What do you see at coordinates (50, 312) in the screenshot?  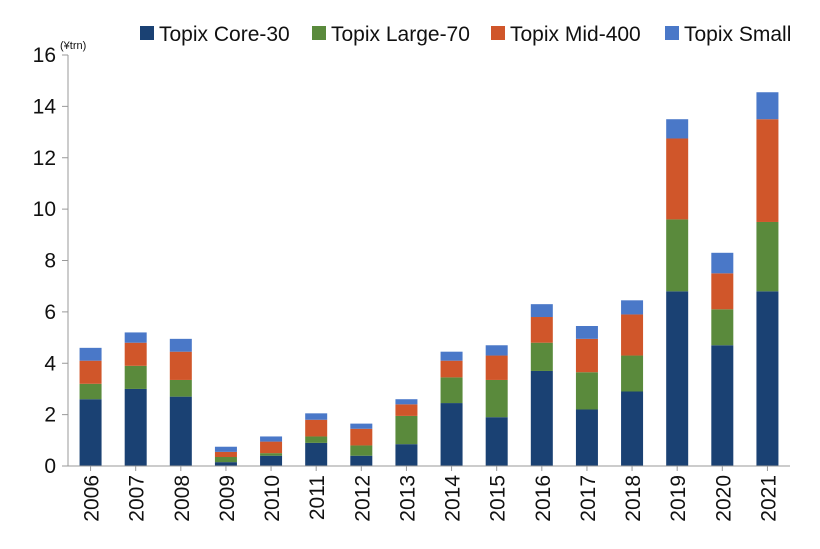 I see `y-tick-label: 6` at bounding box center [50, 312].